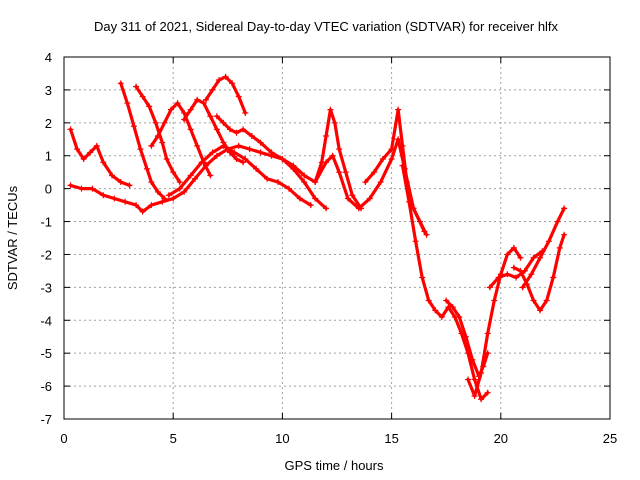 This screenshot has width=640, height=480. What do you see at coordinates (46, 254) in the screenshot?
I see `y-tick-label: -2` at bounding box center [46, 254].